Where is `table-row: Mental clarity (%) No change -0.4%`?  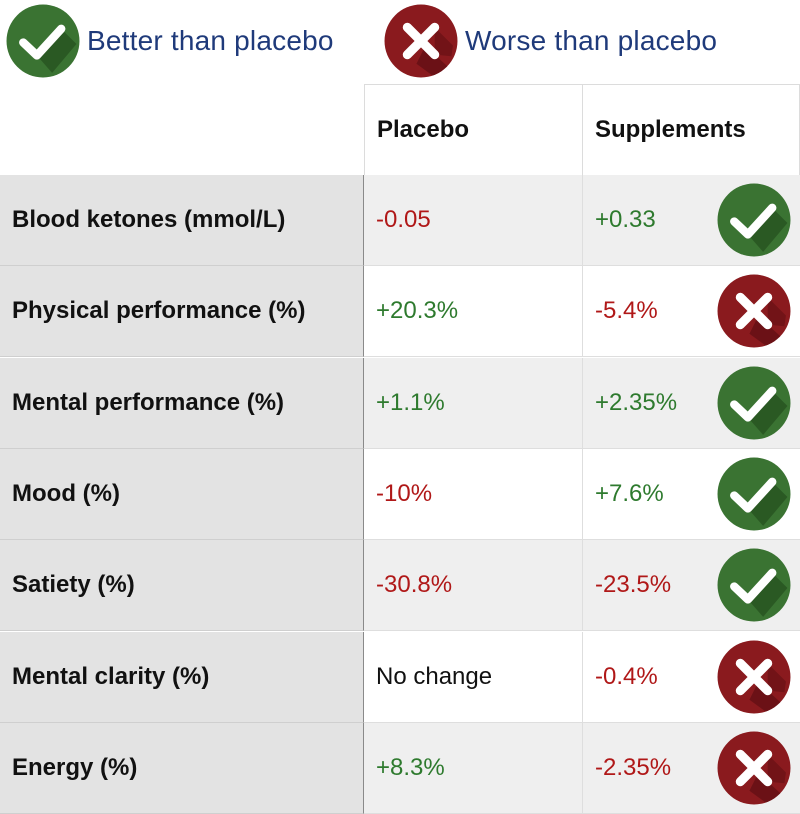
table-row: Mental clarity (%) No change -0.4% is located at coordinates (400, 677).